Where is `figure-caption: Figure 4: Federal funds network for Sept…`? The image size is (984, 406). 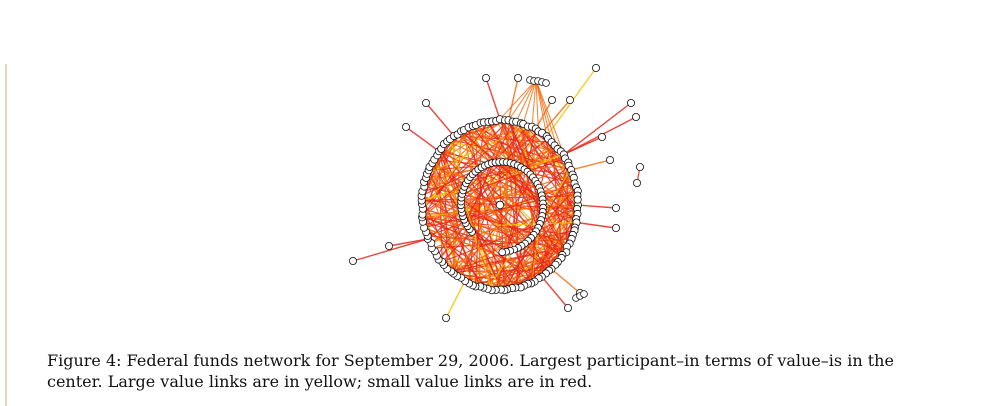
figure-caption: Figure 4: Federal funds network for Sept… is located at coordinates (470, 371).